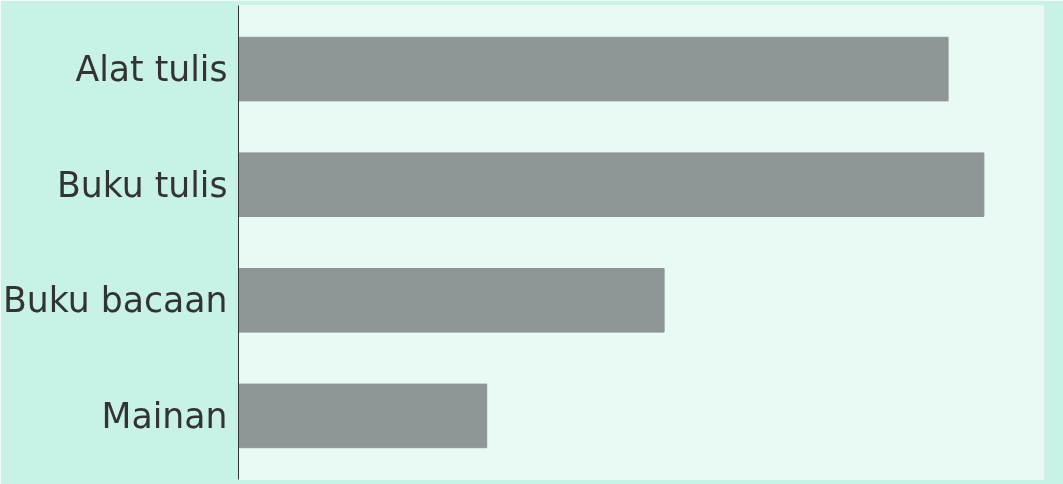 The height and width of the screenshot is (484, 1063). I want to click on y-tick-label: Alat tulis, so click(151, 69).